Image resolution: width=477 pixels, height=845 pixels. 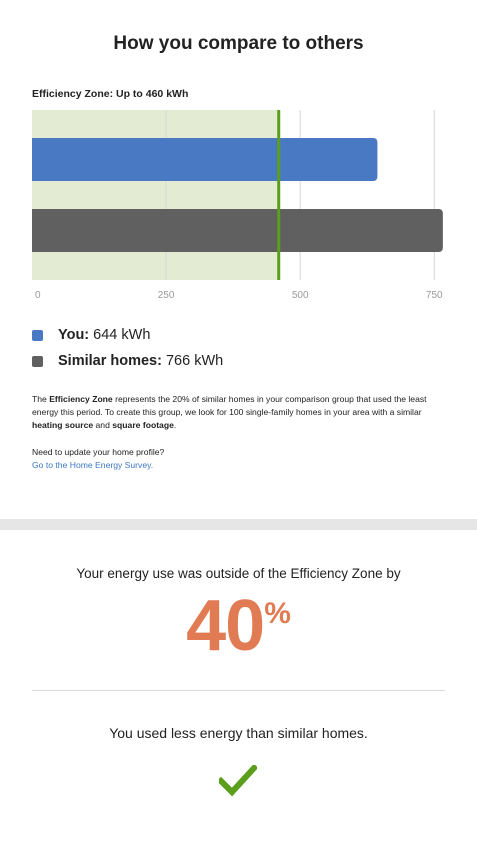 What do you see at coordinates (300, 295) in the screenshot?
I see `x-tick-label-500: 500` at bounding box center [300, 295].